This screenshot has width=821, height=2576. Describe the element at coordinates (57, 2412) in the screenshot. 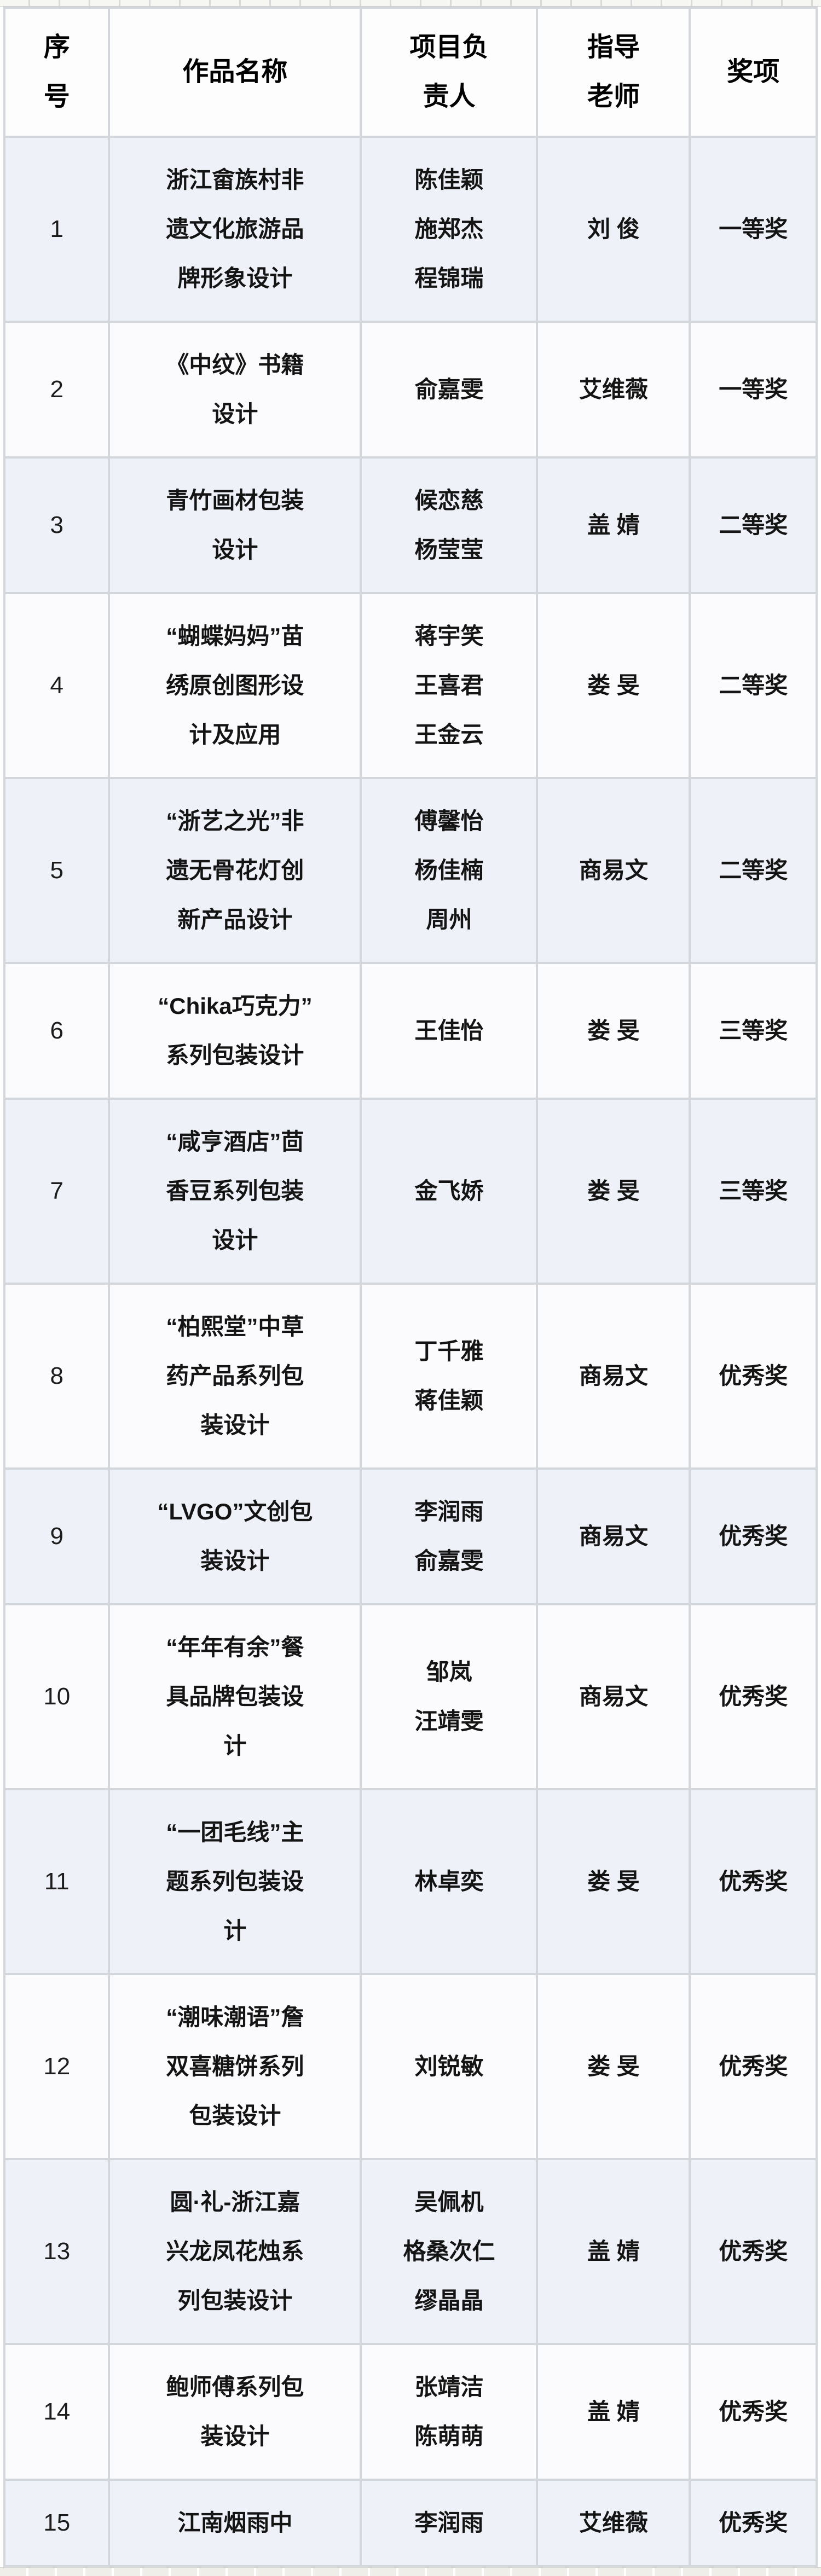

I see `cell-index: 14` at that location.